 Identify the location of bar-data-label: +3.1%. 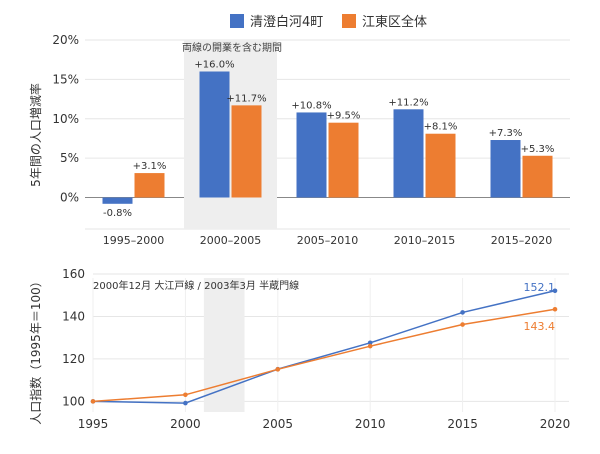
(150, 166).